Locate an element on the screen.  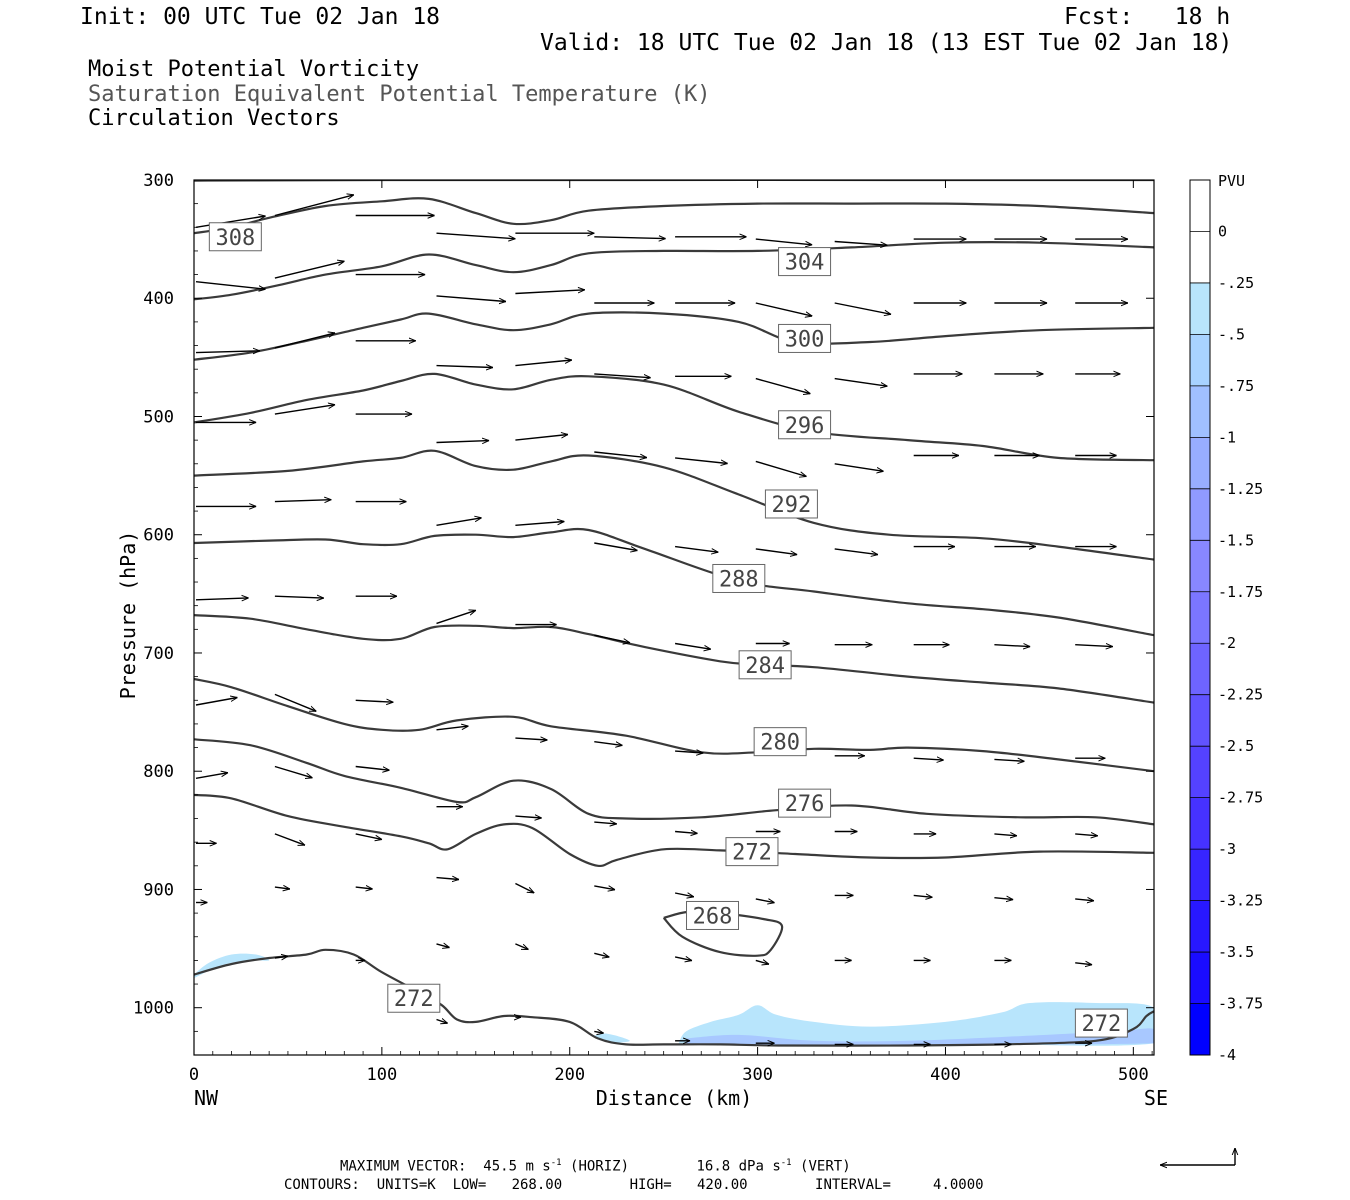
reference-vector-icon is located at coordinates (1197, 1156).